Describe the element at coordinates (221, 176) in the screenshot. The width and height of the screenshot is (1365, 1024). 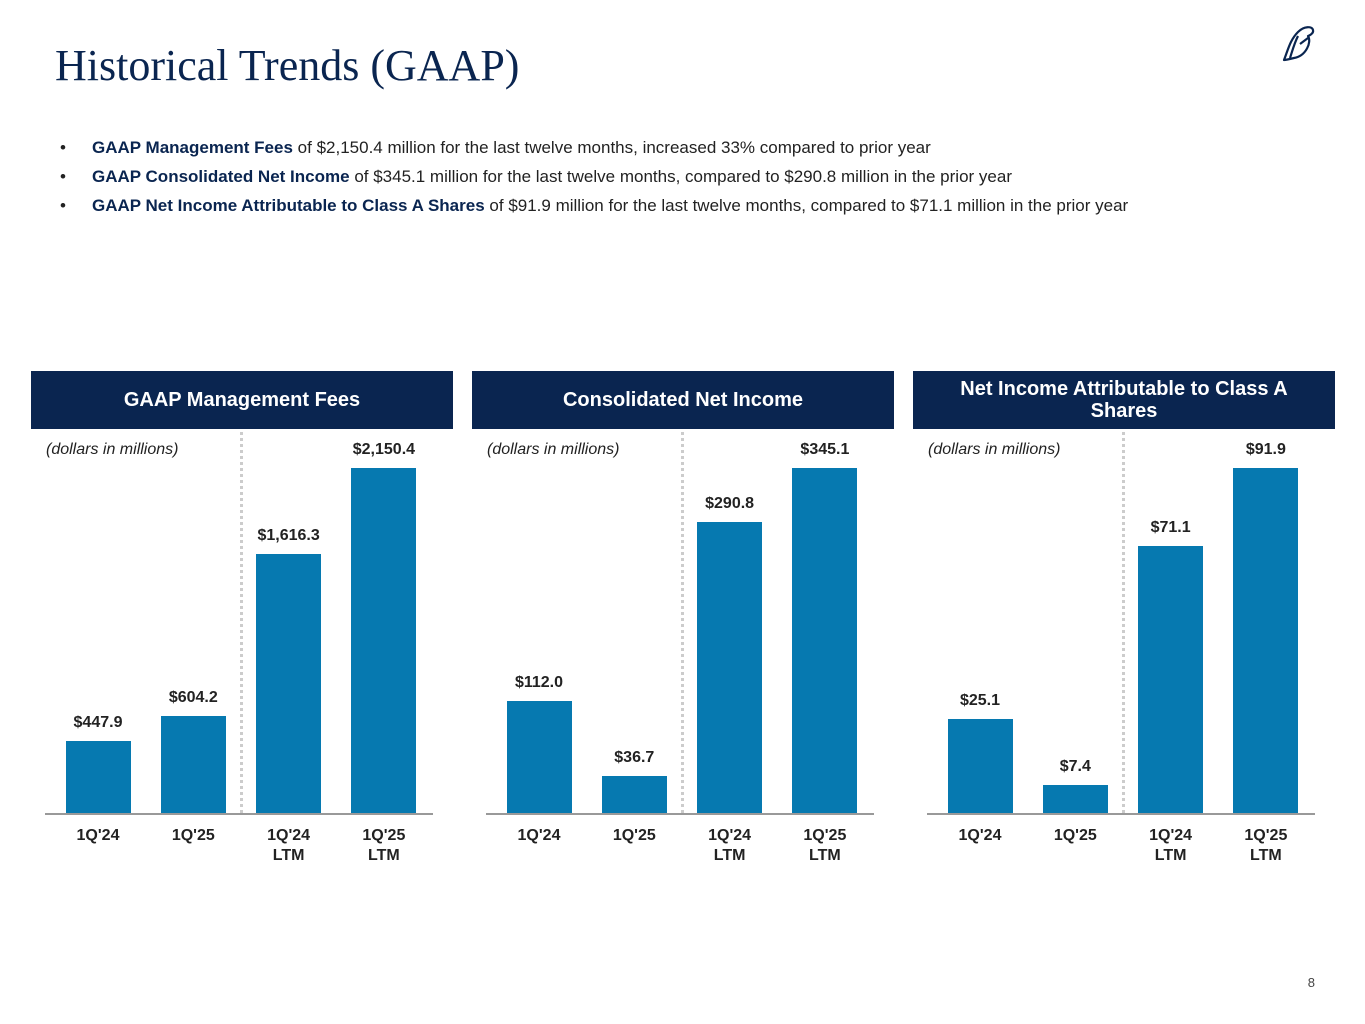
I see `bullet-bold: GAAP Consolidated Net Income` at that location.